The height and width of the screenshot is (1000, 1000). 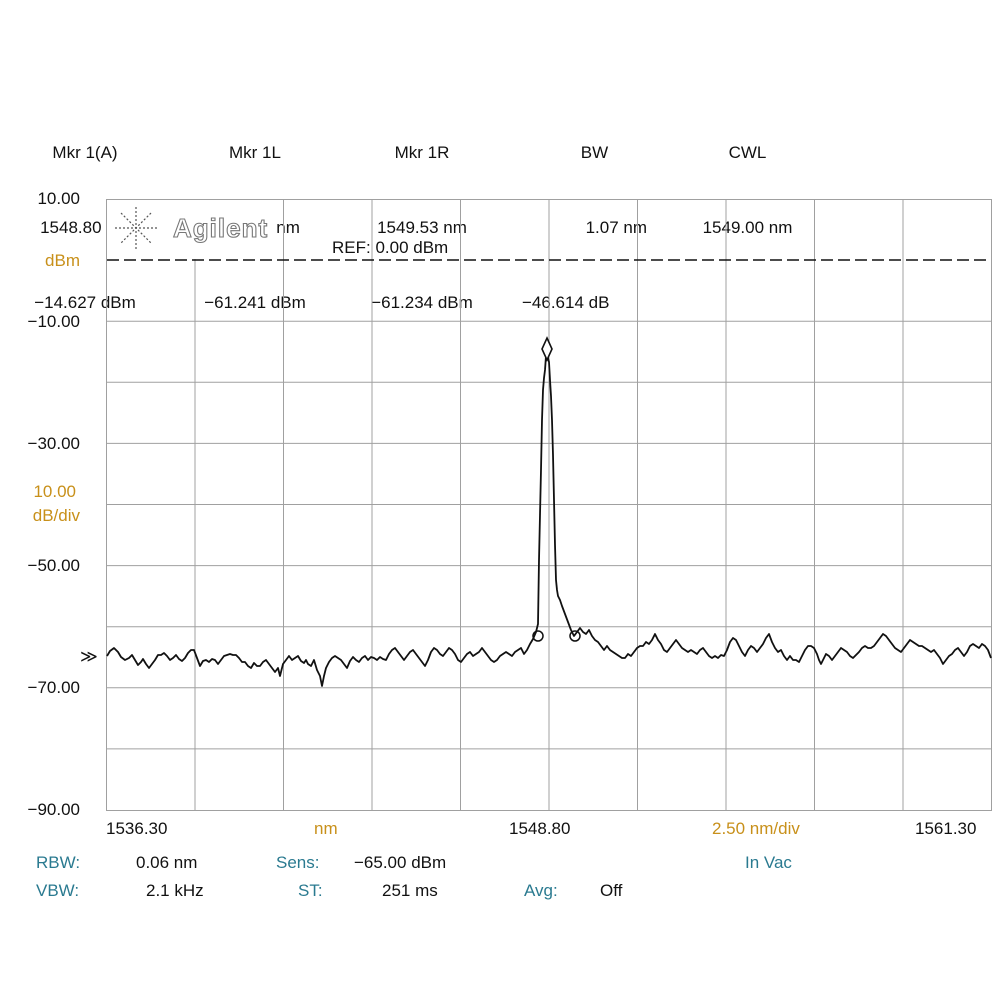 I want to click on marker-title: Mkr 1R, so click(x=422, y=152).